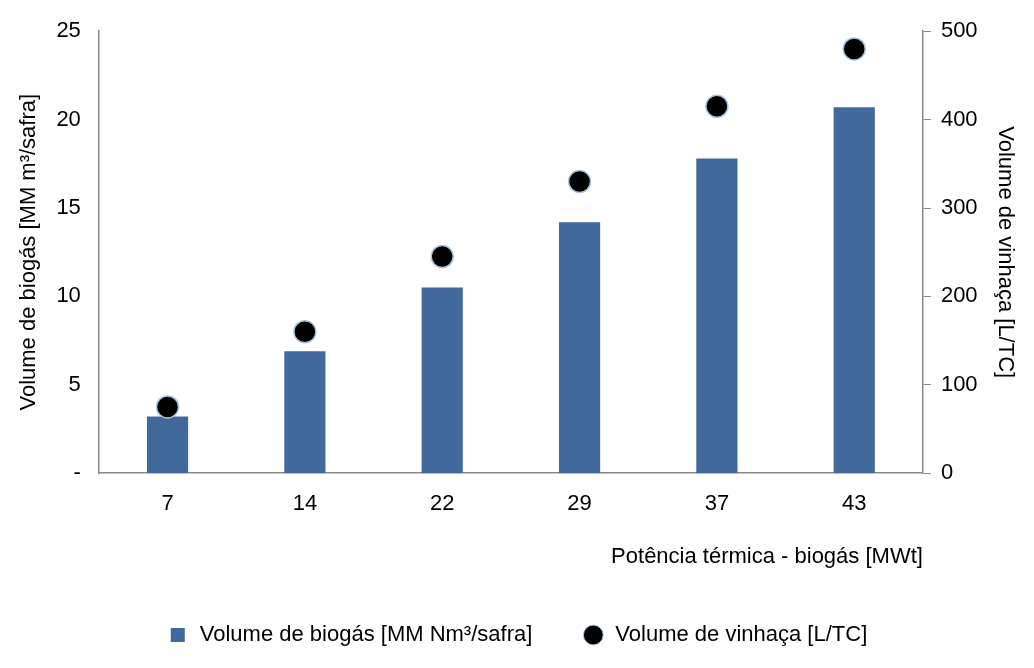 The image size is (1034, 668). Describe the element at coordinates (959, 295) in the screenshot. I see `y2-tick-label: 200` at that location.